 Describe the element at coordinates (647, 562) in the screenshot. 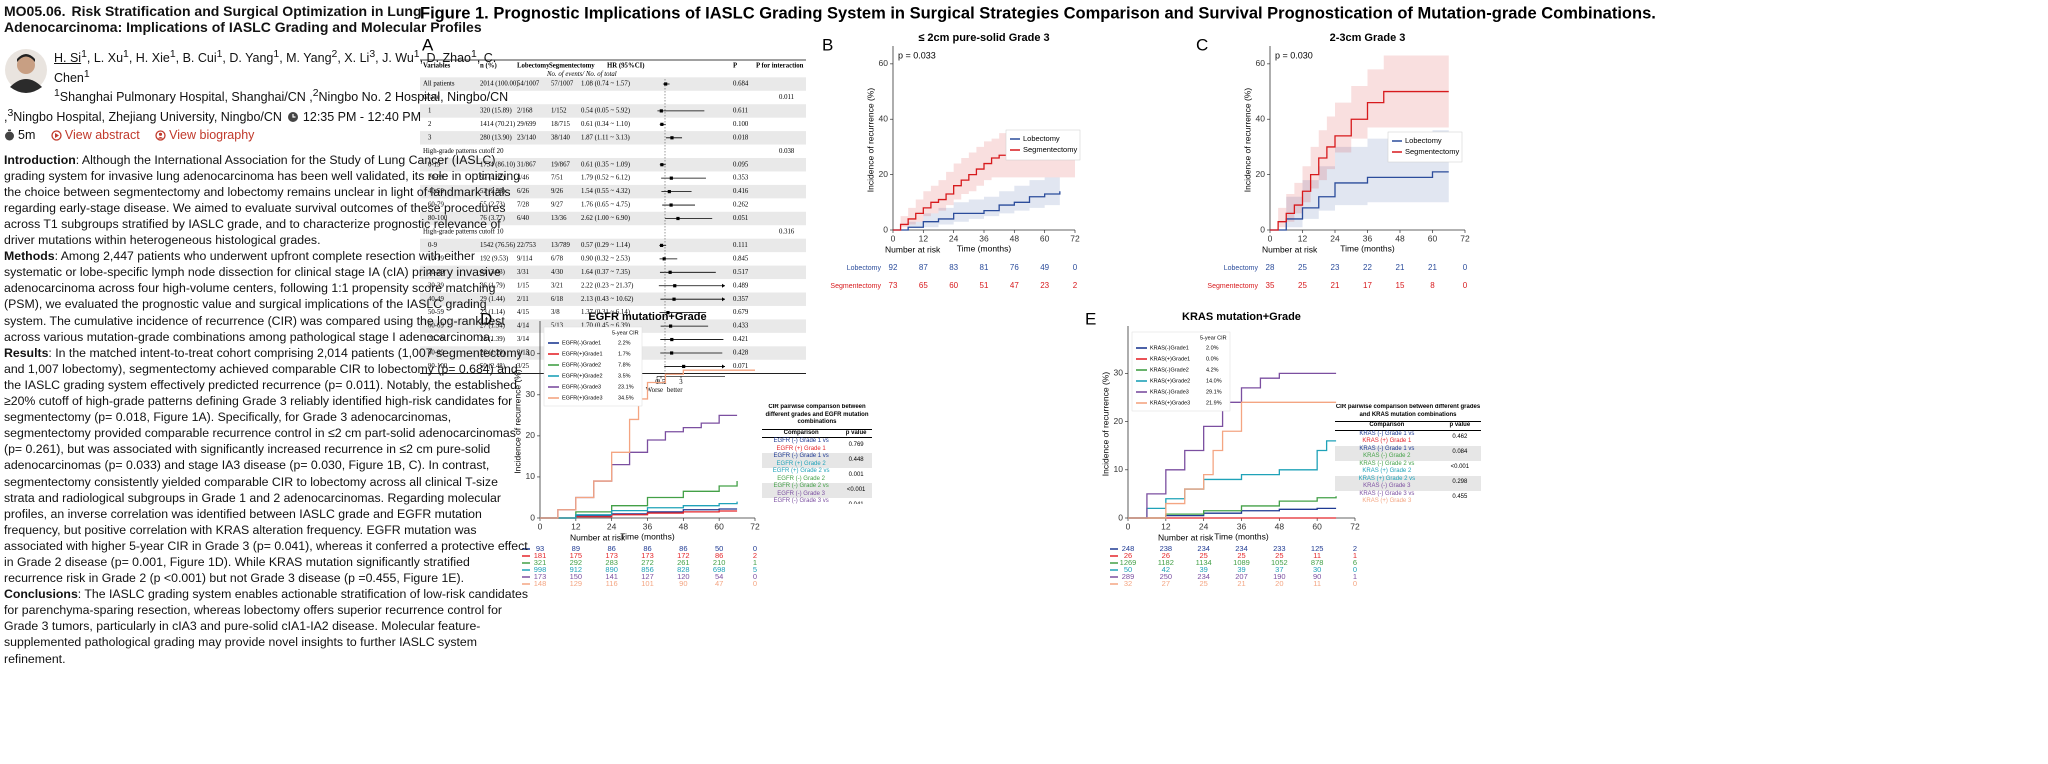

I see `risk-count: 272` at that location.